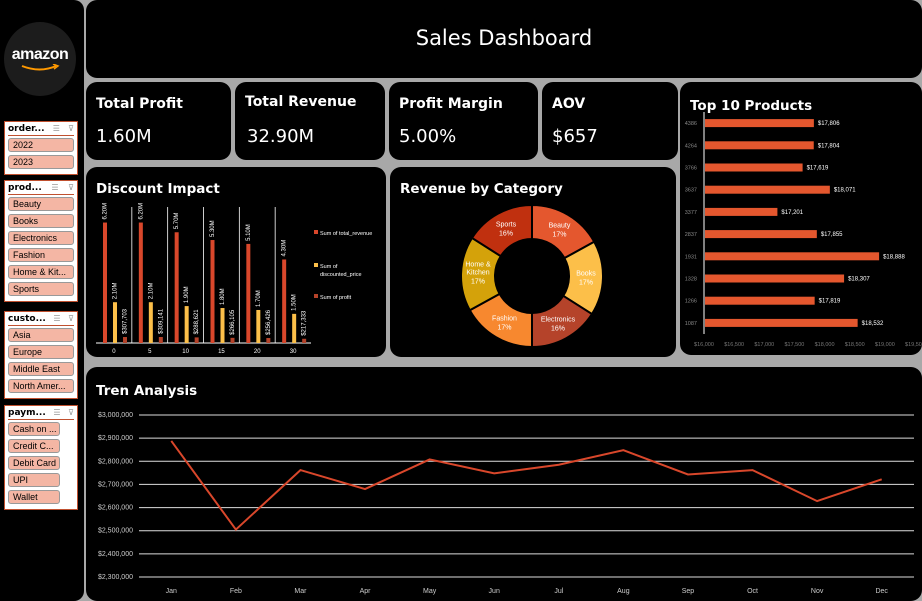 The image size is (922, 601). Describe the element at coordinates (691, 213) in the screenshot. I see `y-tick-label: 3377` at that location.